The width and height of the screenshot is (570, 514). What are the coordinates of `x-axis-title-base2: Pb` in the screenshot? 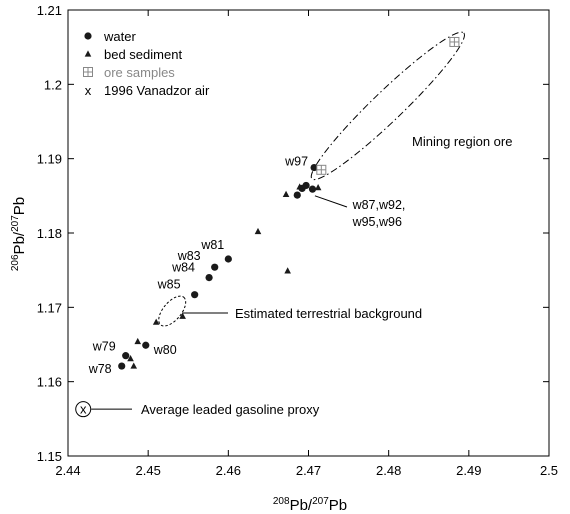 It's located at (338, 505).